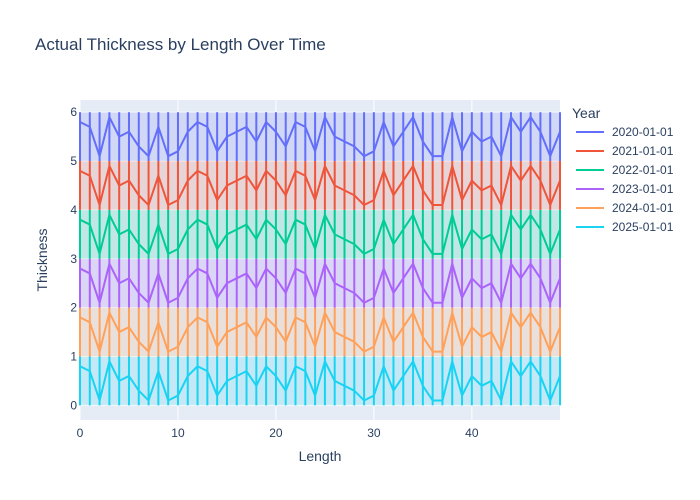  Describe the element at coordinates (73, 210) in the screenshot. I see `y-tick-label: 4` at that location.